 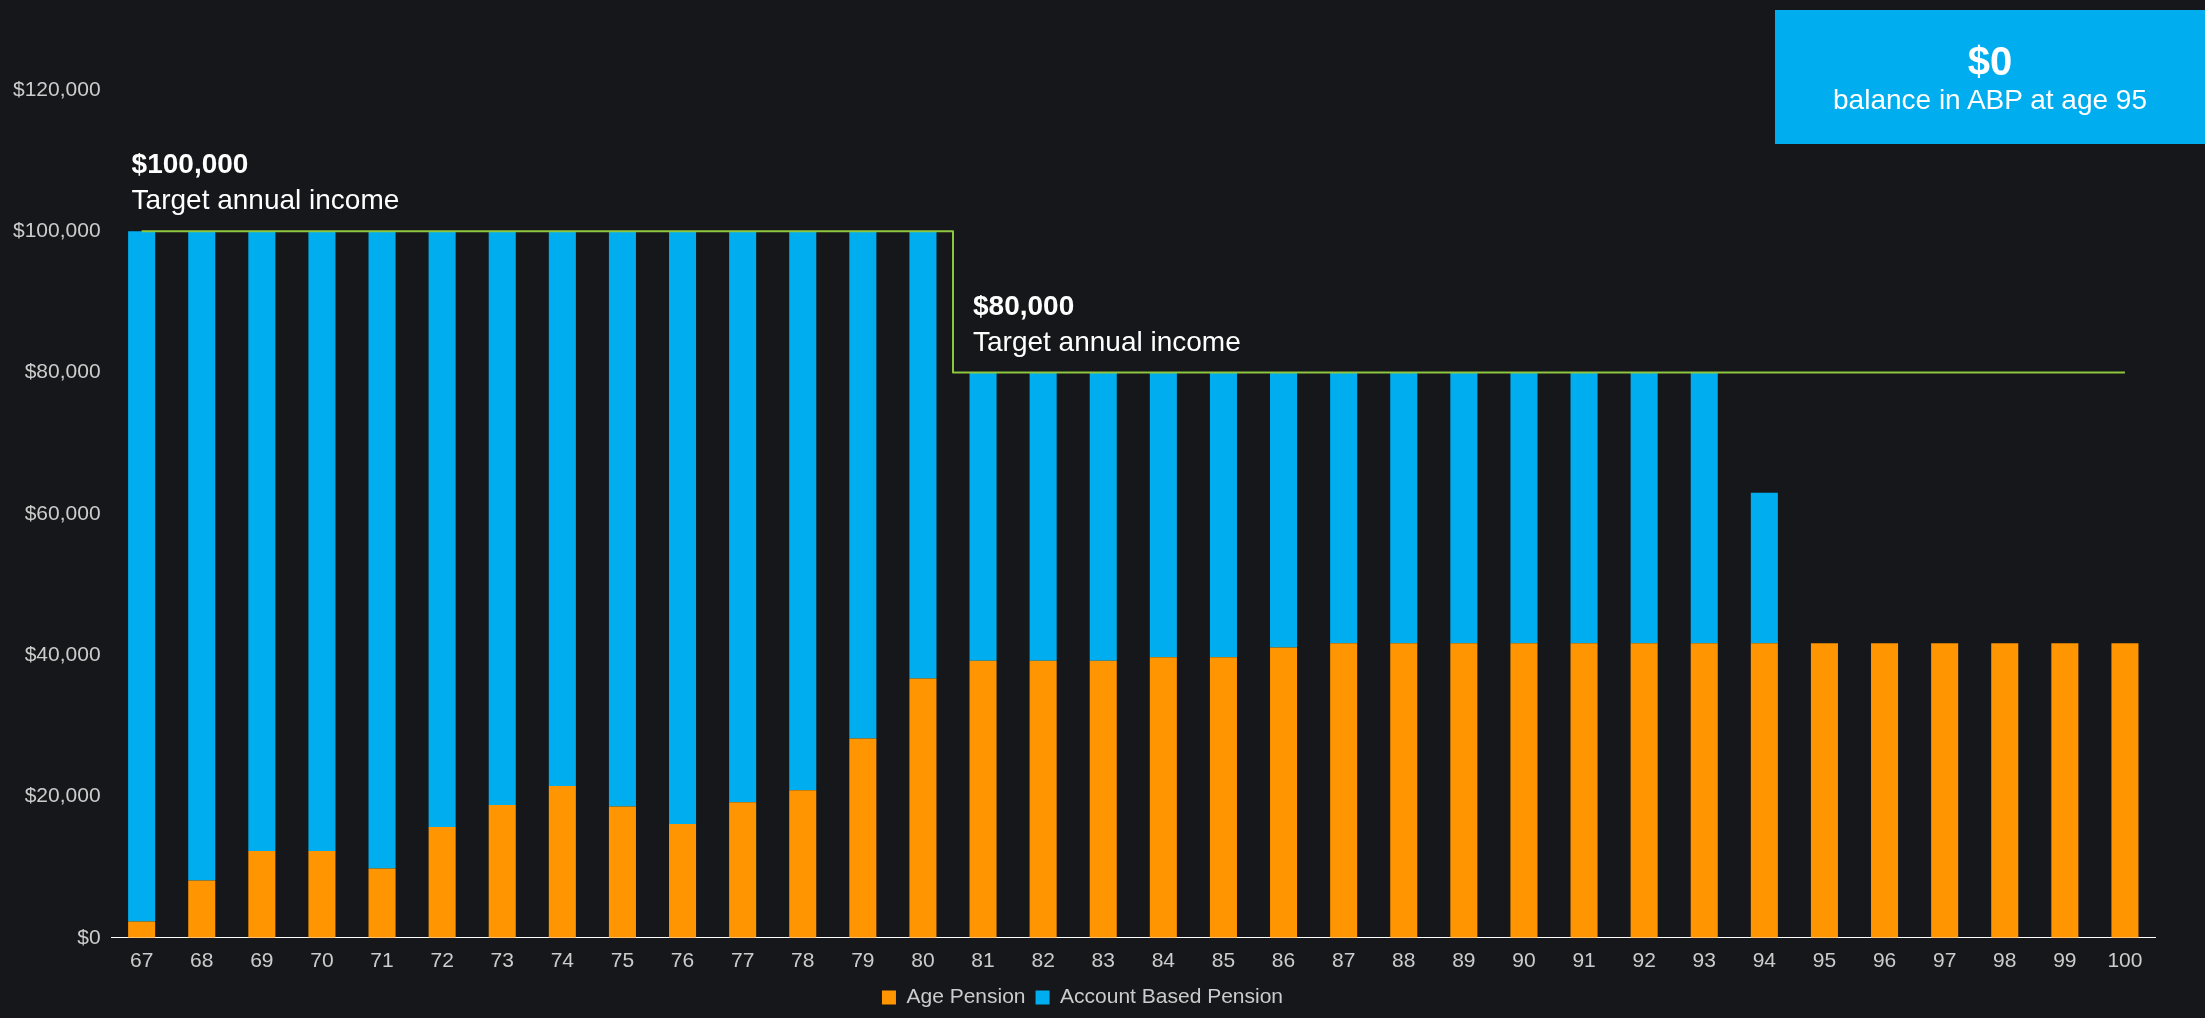 What do you see at coordinates (1106, 323) in the screenshot?
I see `annotation: $80,000 Target annual income` at bounding box center [1106, 323].